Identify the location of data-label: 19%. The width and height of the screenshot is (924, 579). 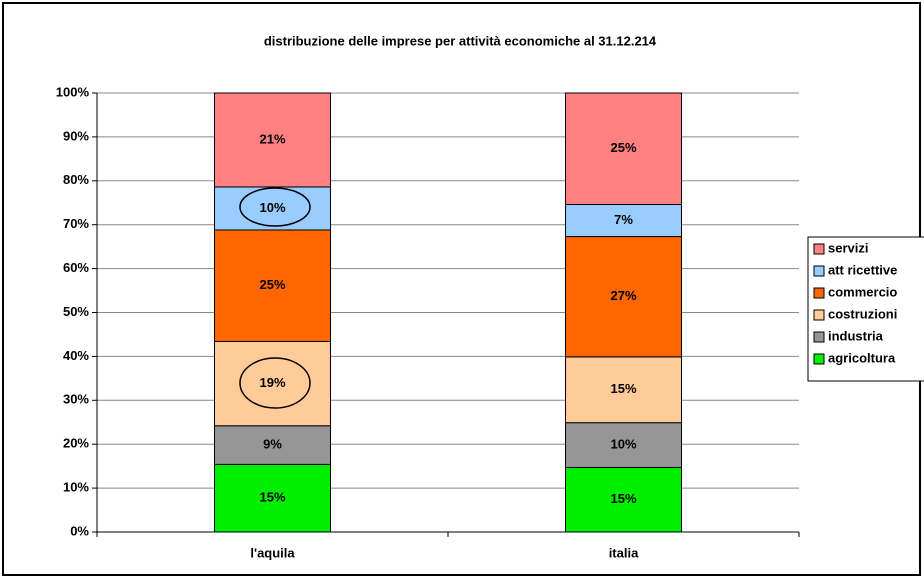
(272, 382).